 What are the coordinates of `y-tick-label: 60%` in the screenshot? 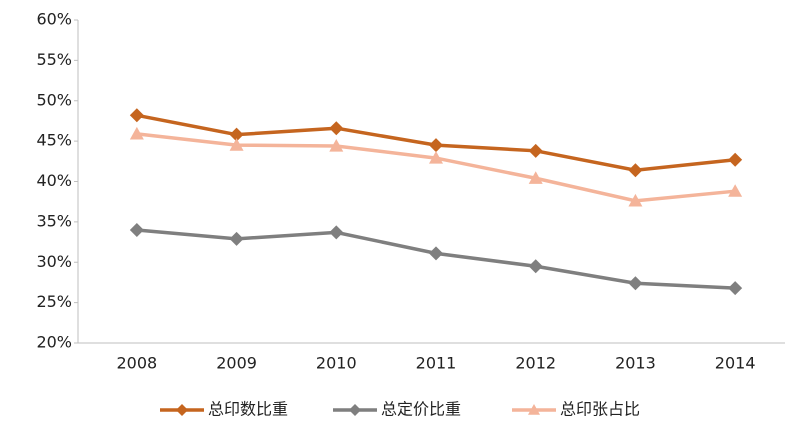 It's located at (54, 19).